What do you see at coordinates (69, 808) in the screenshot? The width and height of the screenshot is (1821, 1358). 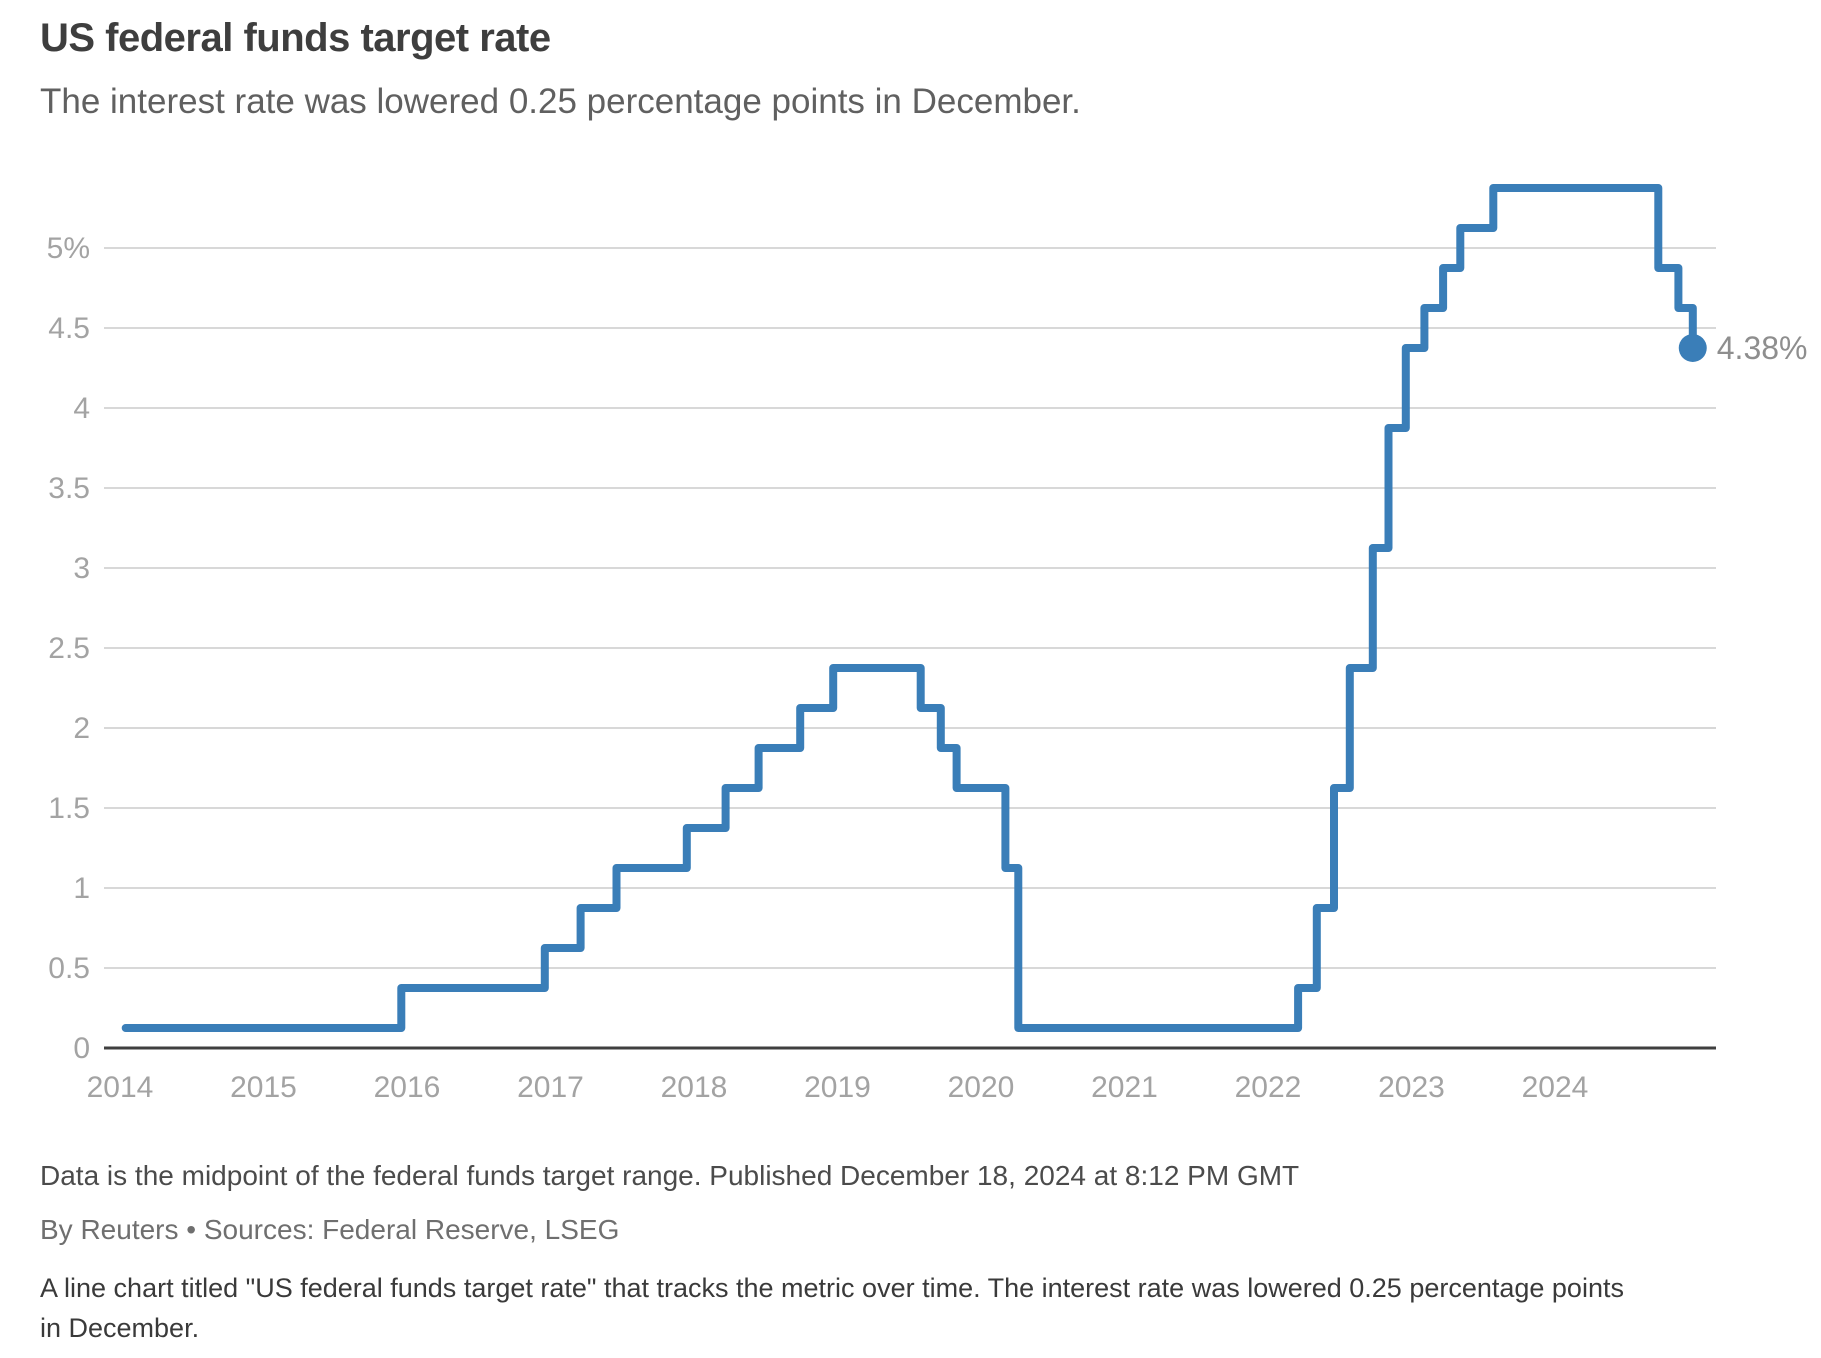 I see `y-tick-label: 1.5` at bounding box center [69, 808].